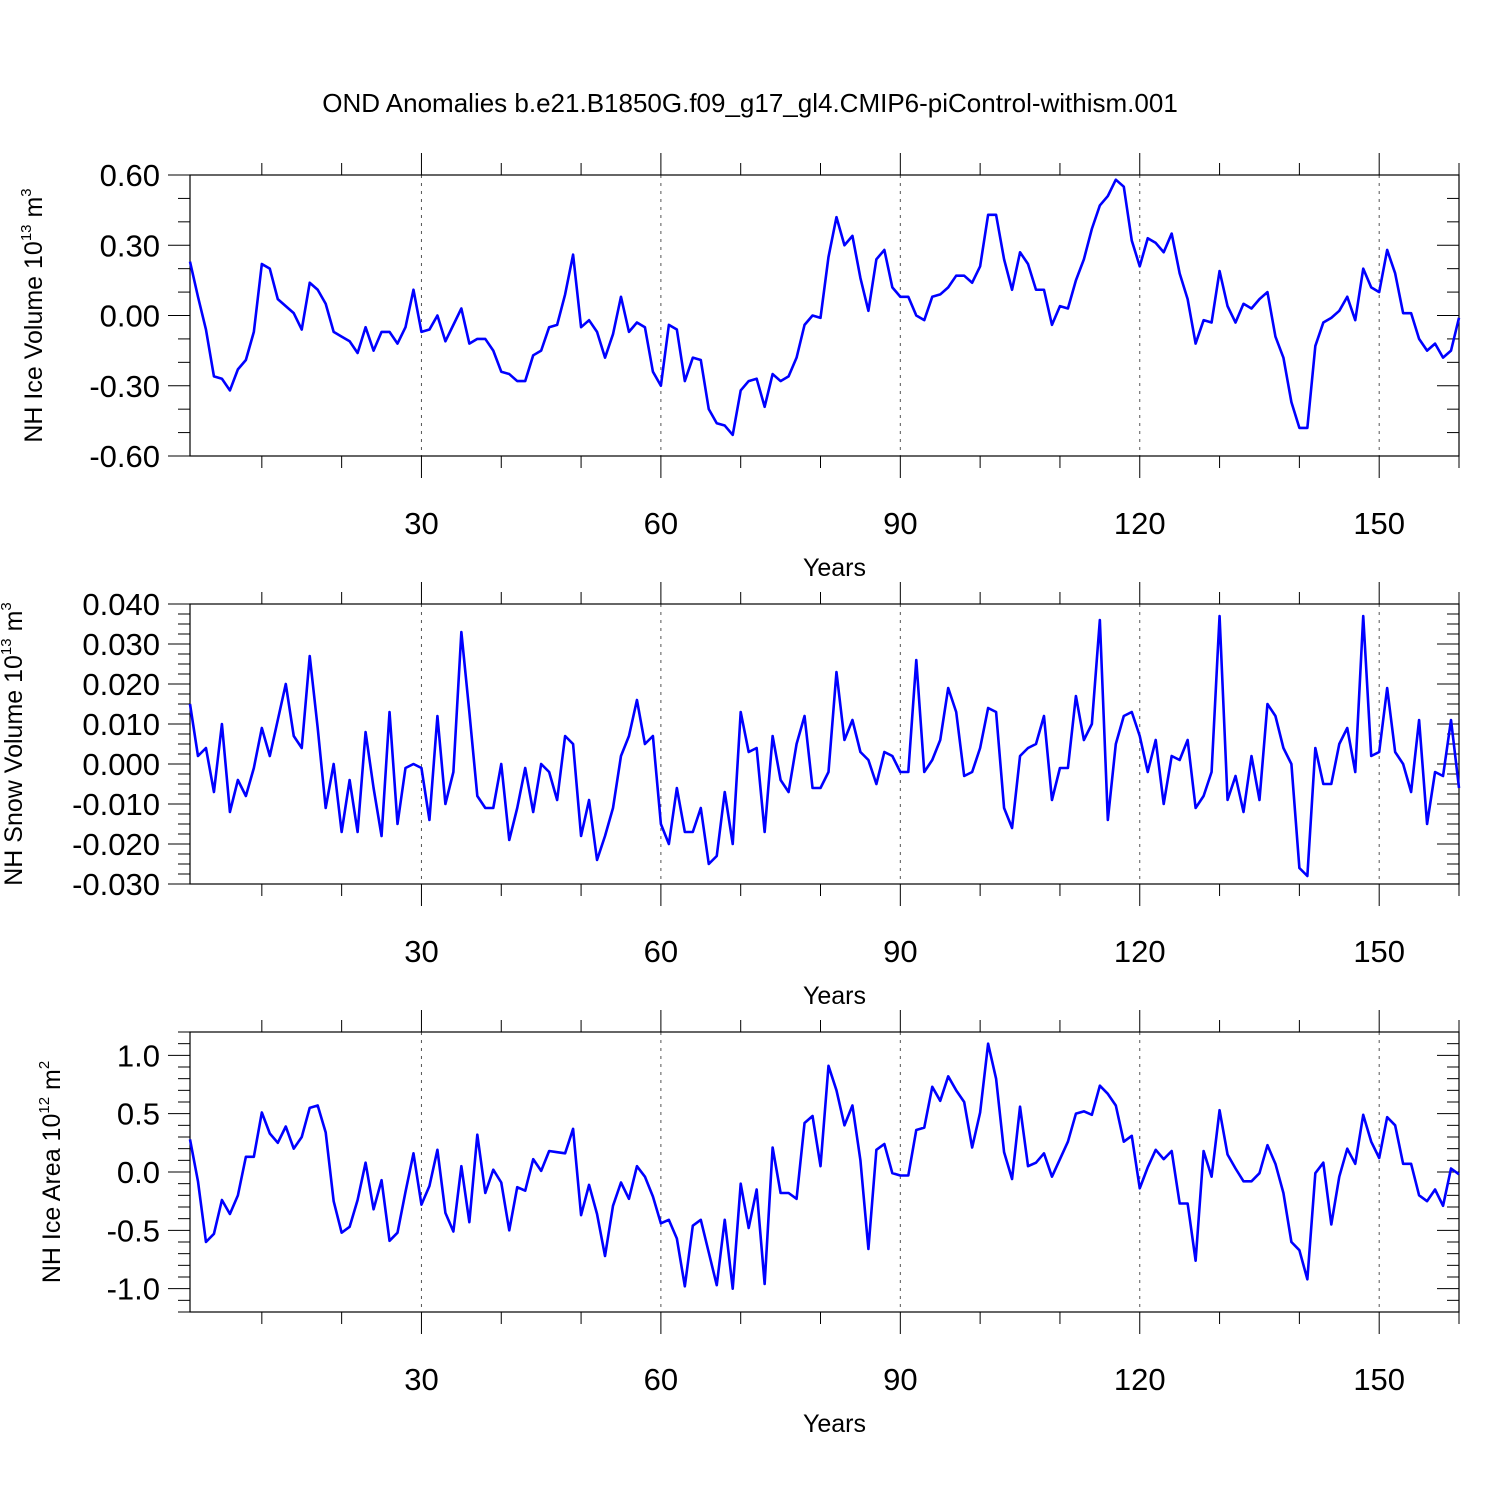 This screenshot has height=1500, width=1500. Describe the element at coordinates (133, 1289) in the screenshot. I see `y-tick-label: -1.0` at that location.